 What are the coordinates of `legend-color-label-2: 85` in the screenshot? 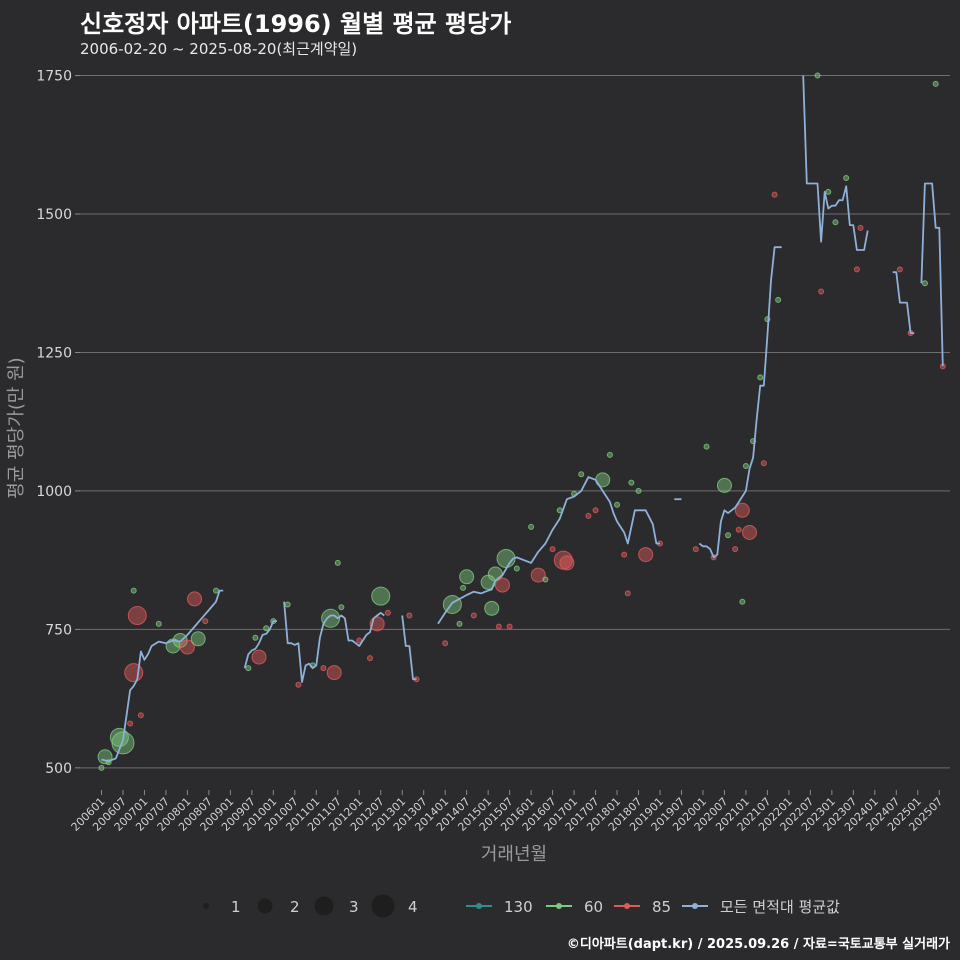 It's located at (661, 907).